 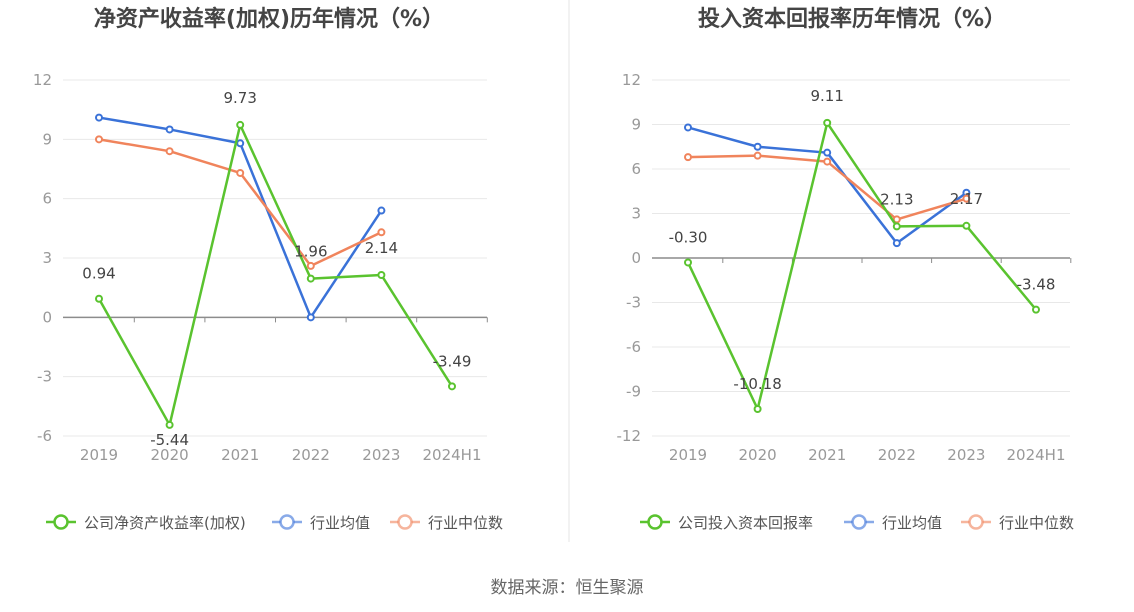 What do you see at coordinates (310, 252) in the screenshot?
I see `data-label: 1.96` at bounding box center [310, 252].